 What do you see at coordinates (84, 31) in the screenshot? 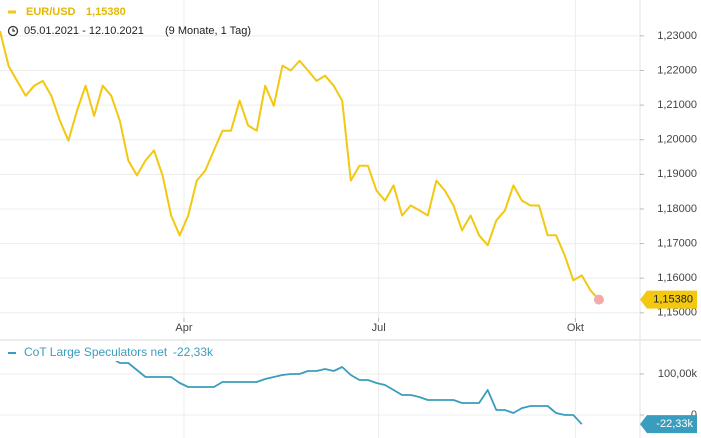
I see `subtitle: 05.01.2021 - 12.10.2021` at bounding box center [84, 31].